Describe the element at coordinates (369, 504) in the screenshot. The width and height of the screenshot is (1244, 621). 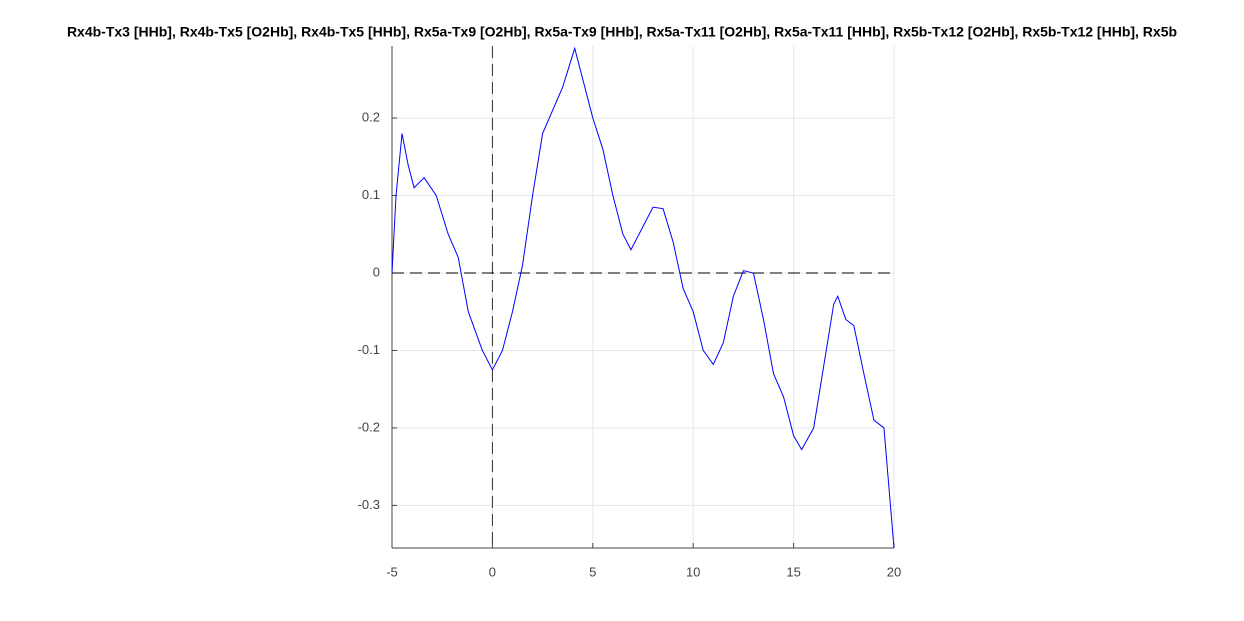
I see `y-tick-label: -0.3` at that location.